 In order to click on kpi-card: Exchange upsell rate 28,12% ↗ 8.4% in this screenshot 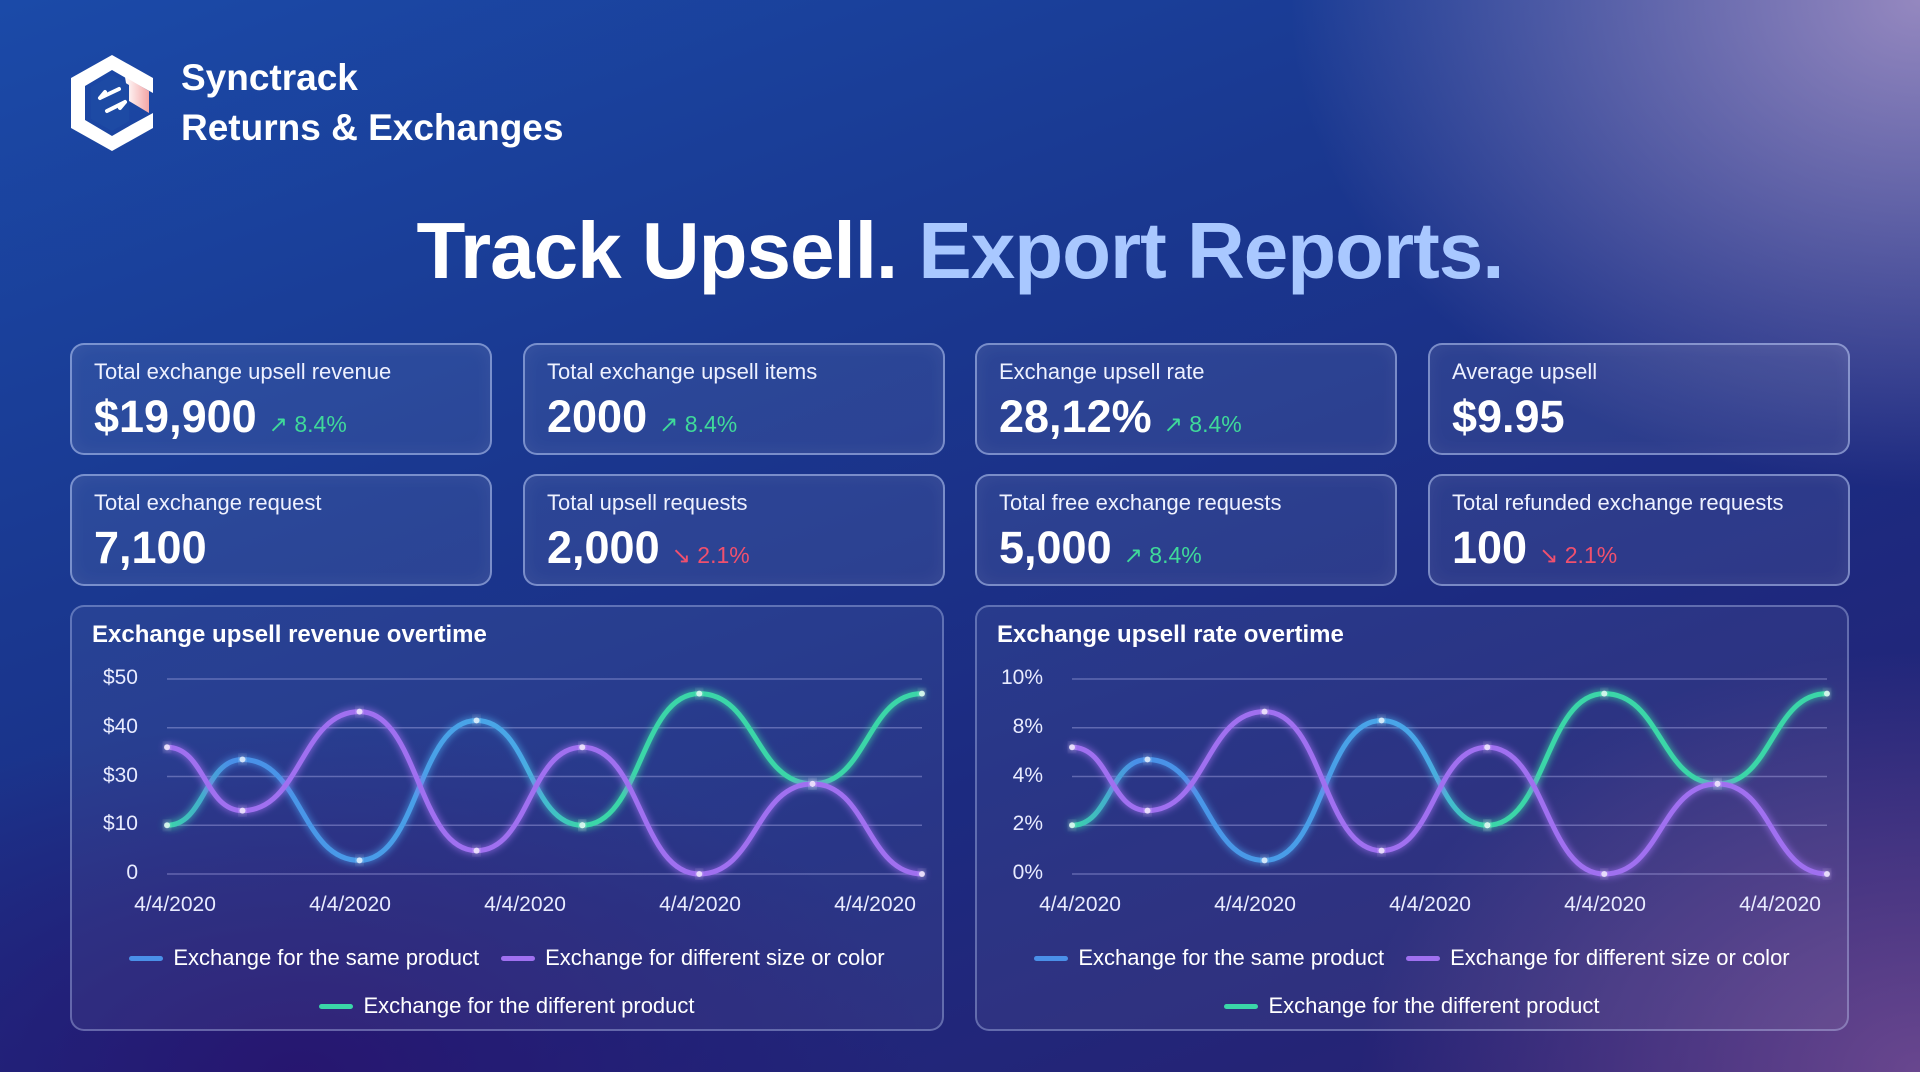, I will do `click(1186, 399)`.